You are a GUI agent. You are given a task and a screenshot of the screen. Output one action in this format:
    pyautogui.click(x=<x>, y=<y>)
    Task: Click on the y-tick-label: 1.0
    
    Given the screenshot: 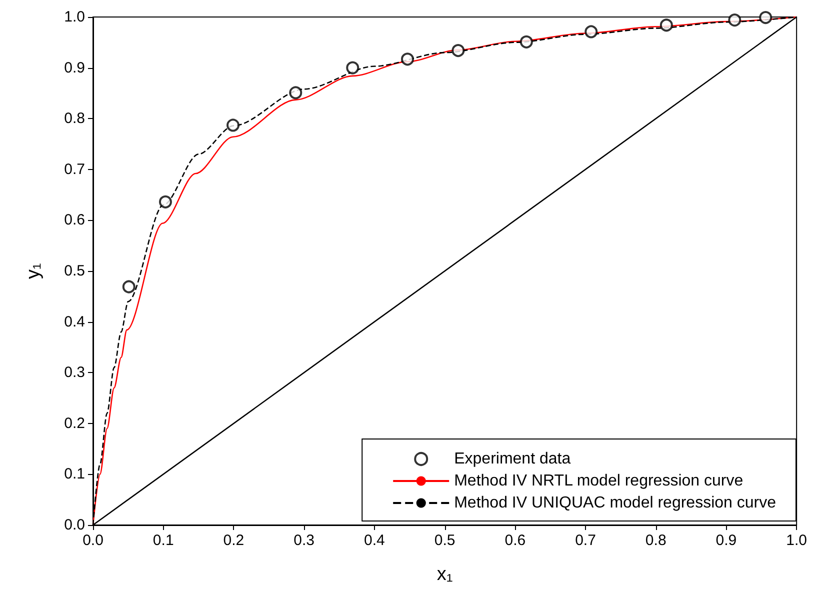 What is the action you would take?
    pyautogui.click(x=74, y=17)
    